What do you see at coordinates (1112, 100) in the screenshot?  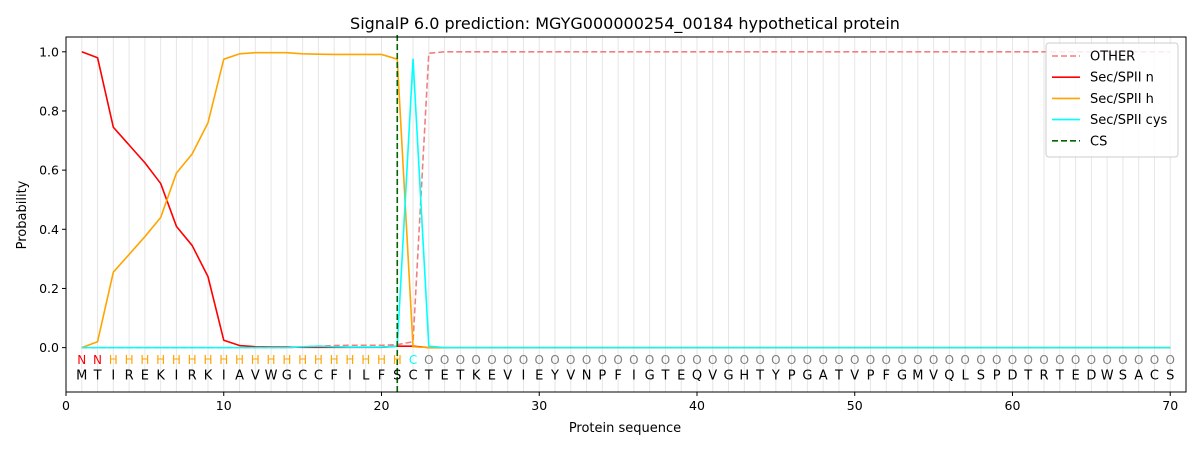 I see `legend: OTHER Sec/SPII n Sec/SPII h Sec/SPII cys CS` at bounding box center [1112, 100].